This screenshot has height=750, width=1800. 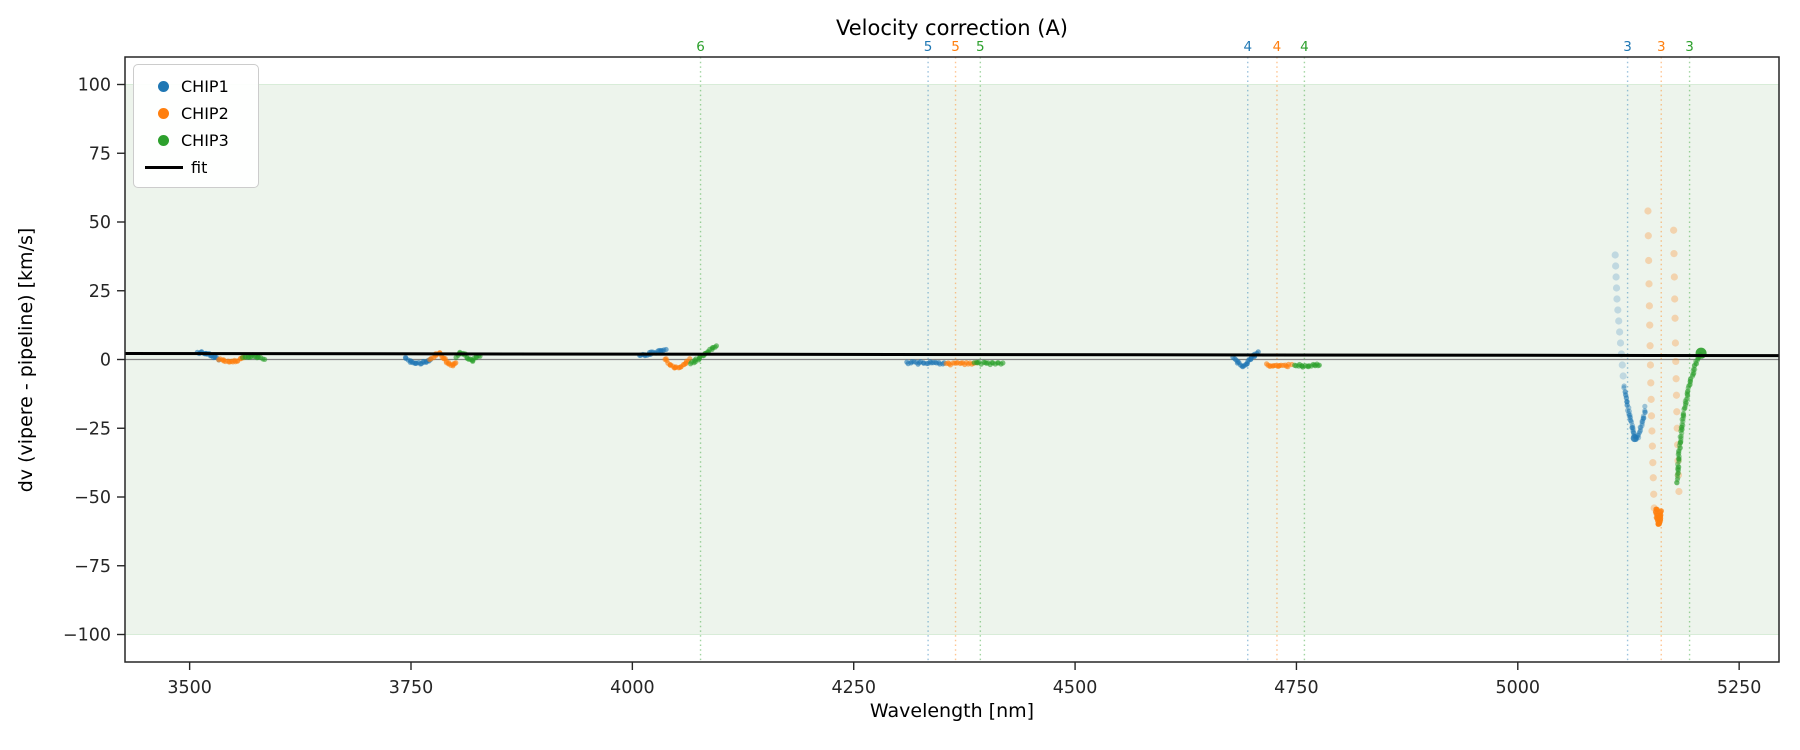 What do you see at coordinates (100, 292) in the screenshot?
I see `y-tick-label: 25` at bounding box center [100, 292].